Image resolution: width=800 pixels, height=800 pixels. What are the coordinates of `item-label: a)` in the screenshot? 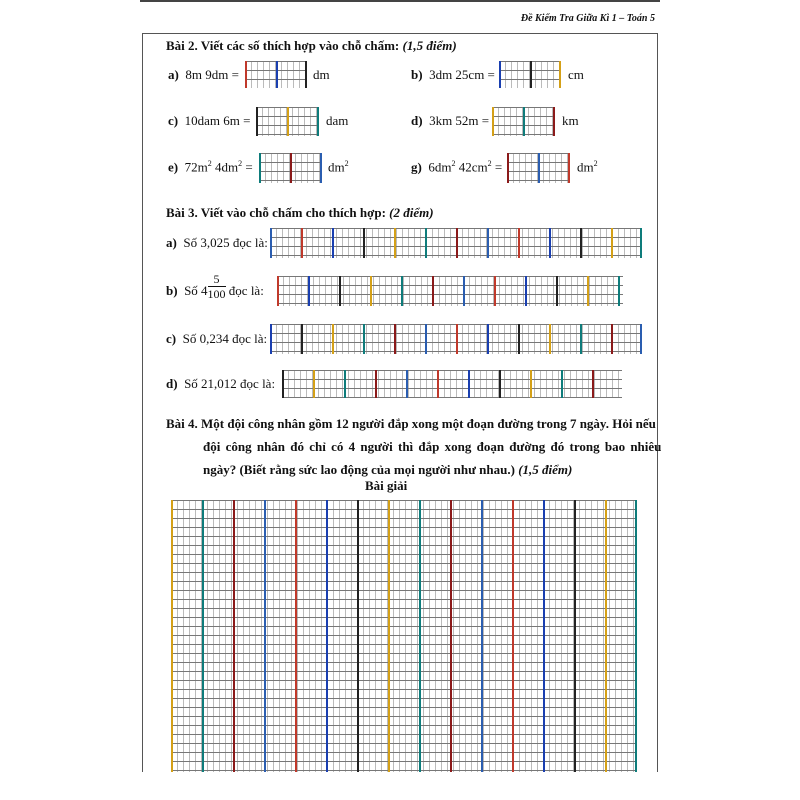 It's located at (173, 74).